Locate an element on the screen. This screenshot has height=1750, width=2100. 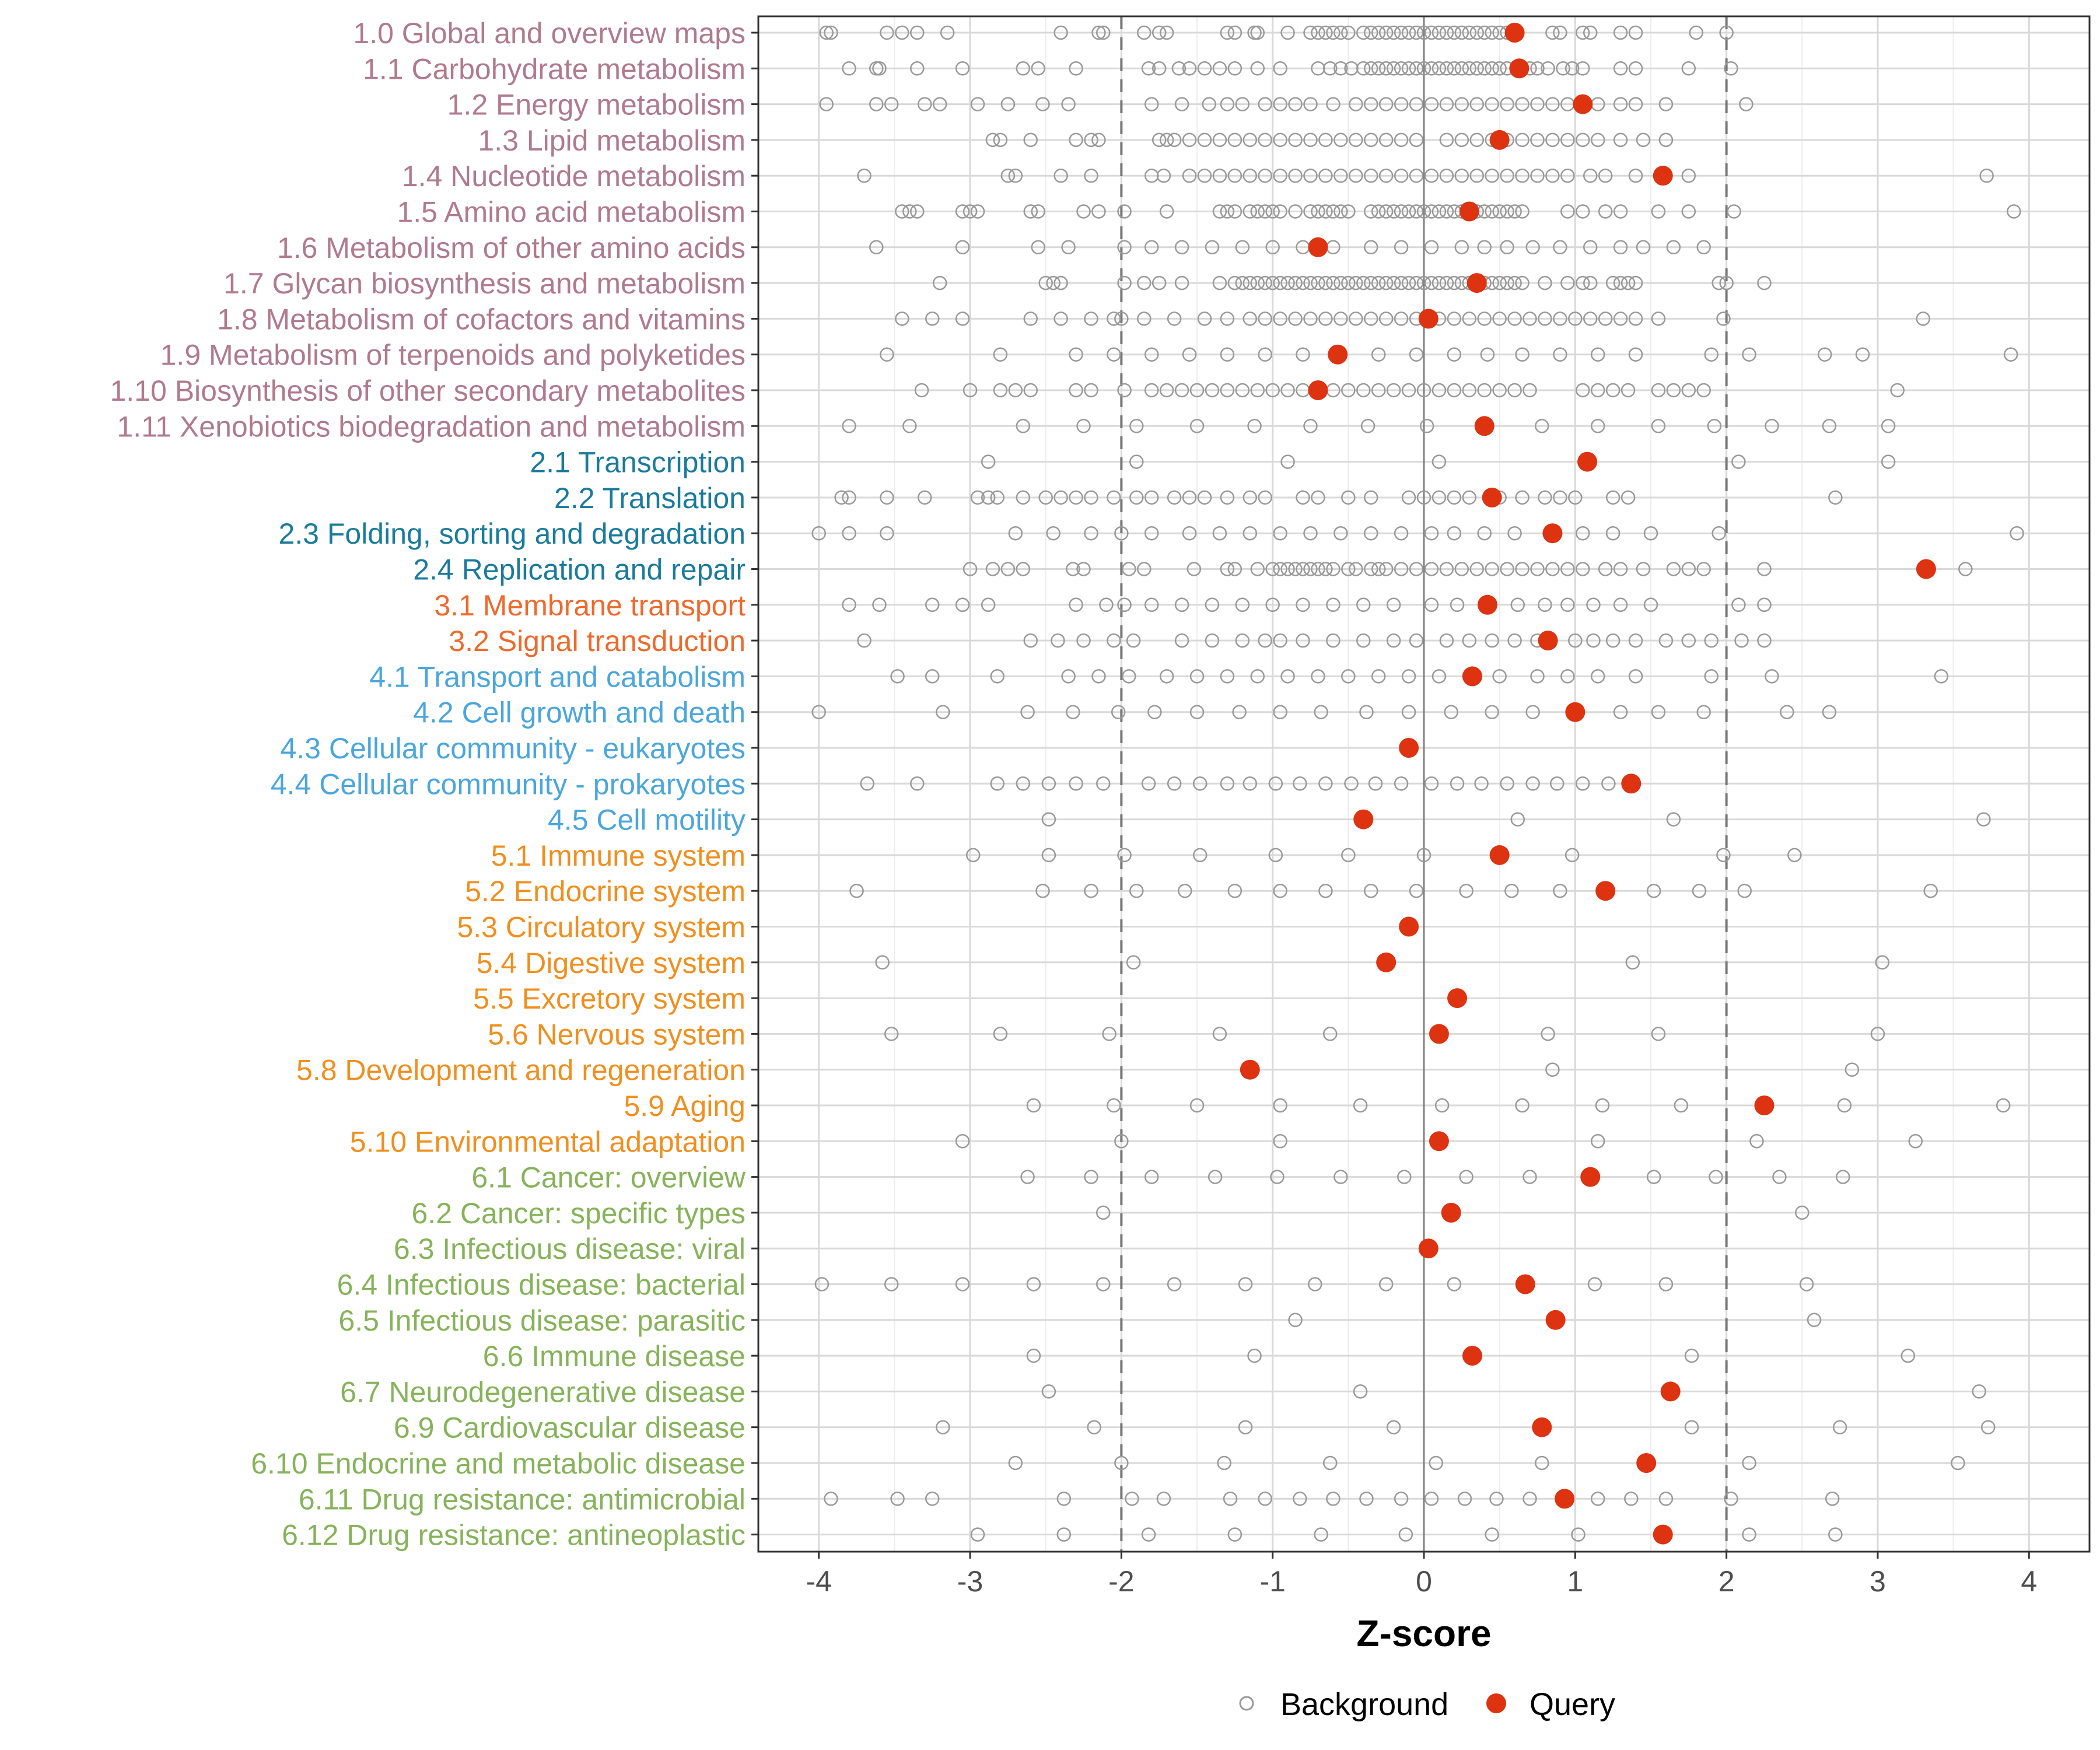
category-label: 1.5 Amino acid metabolism is located at coordinates (571, 212).